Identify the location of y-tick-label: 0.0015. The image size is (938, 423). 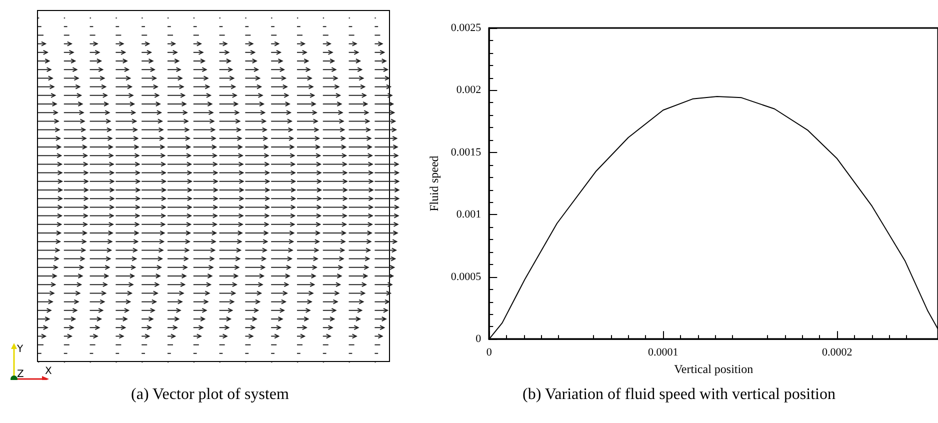
(466, 152).